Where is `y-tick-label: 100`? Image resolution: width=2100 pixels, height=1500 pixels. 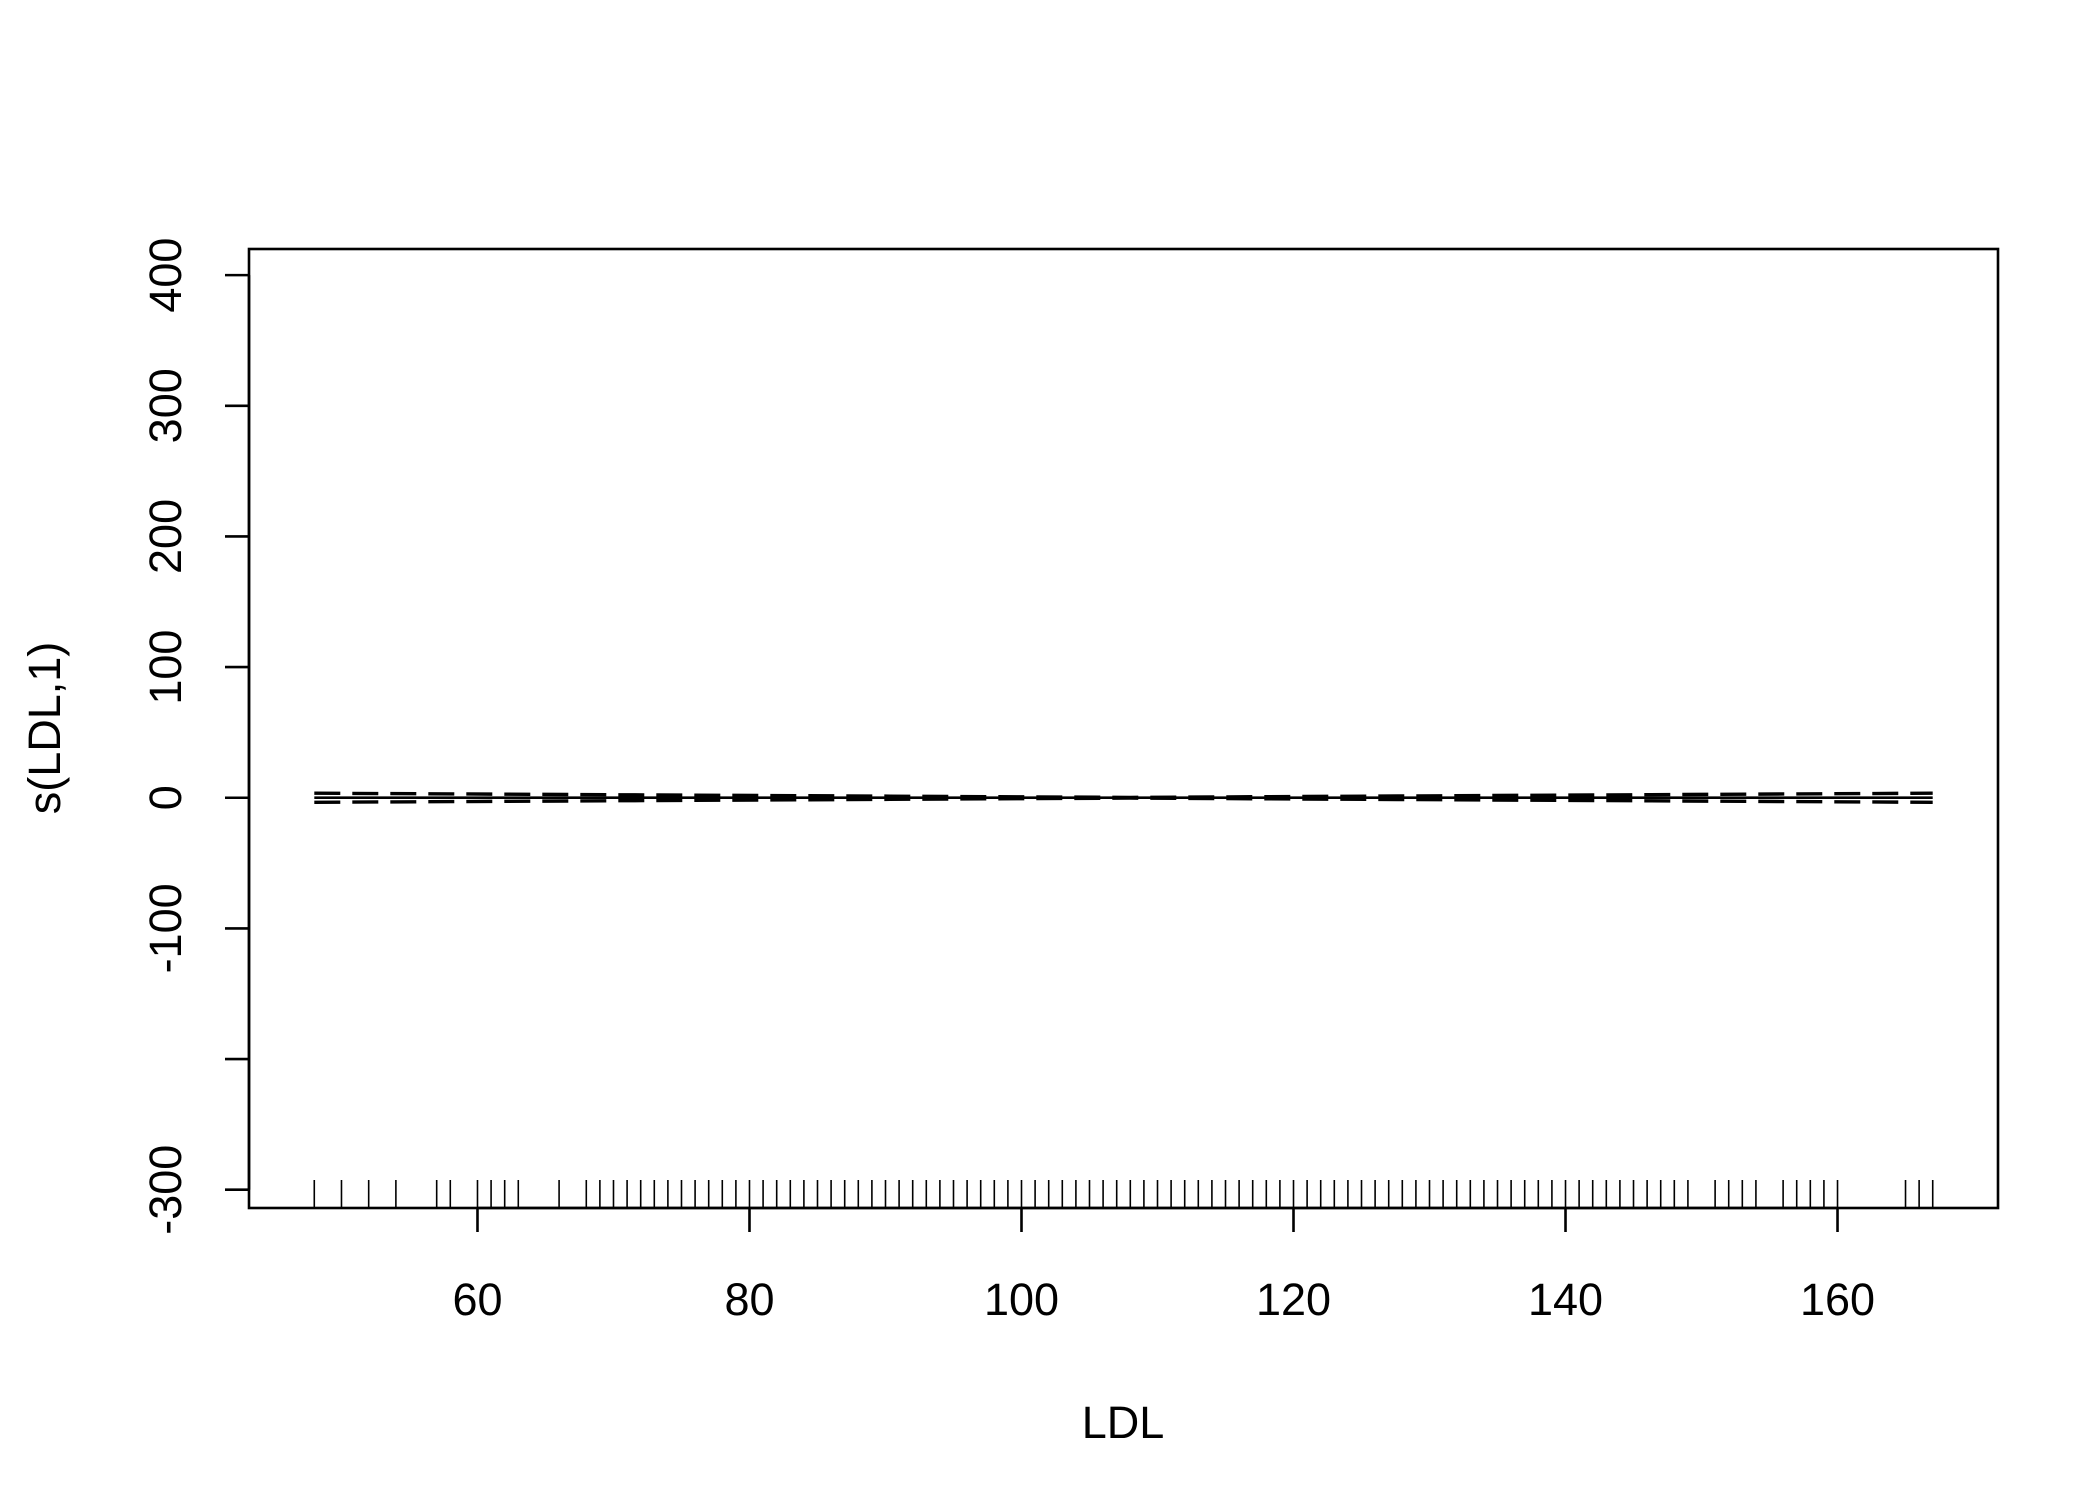 y-tick-label: 100 is located at coordinates (165, 667).